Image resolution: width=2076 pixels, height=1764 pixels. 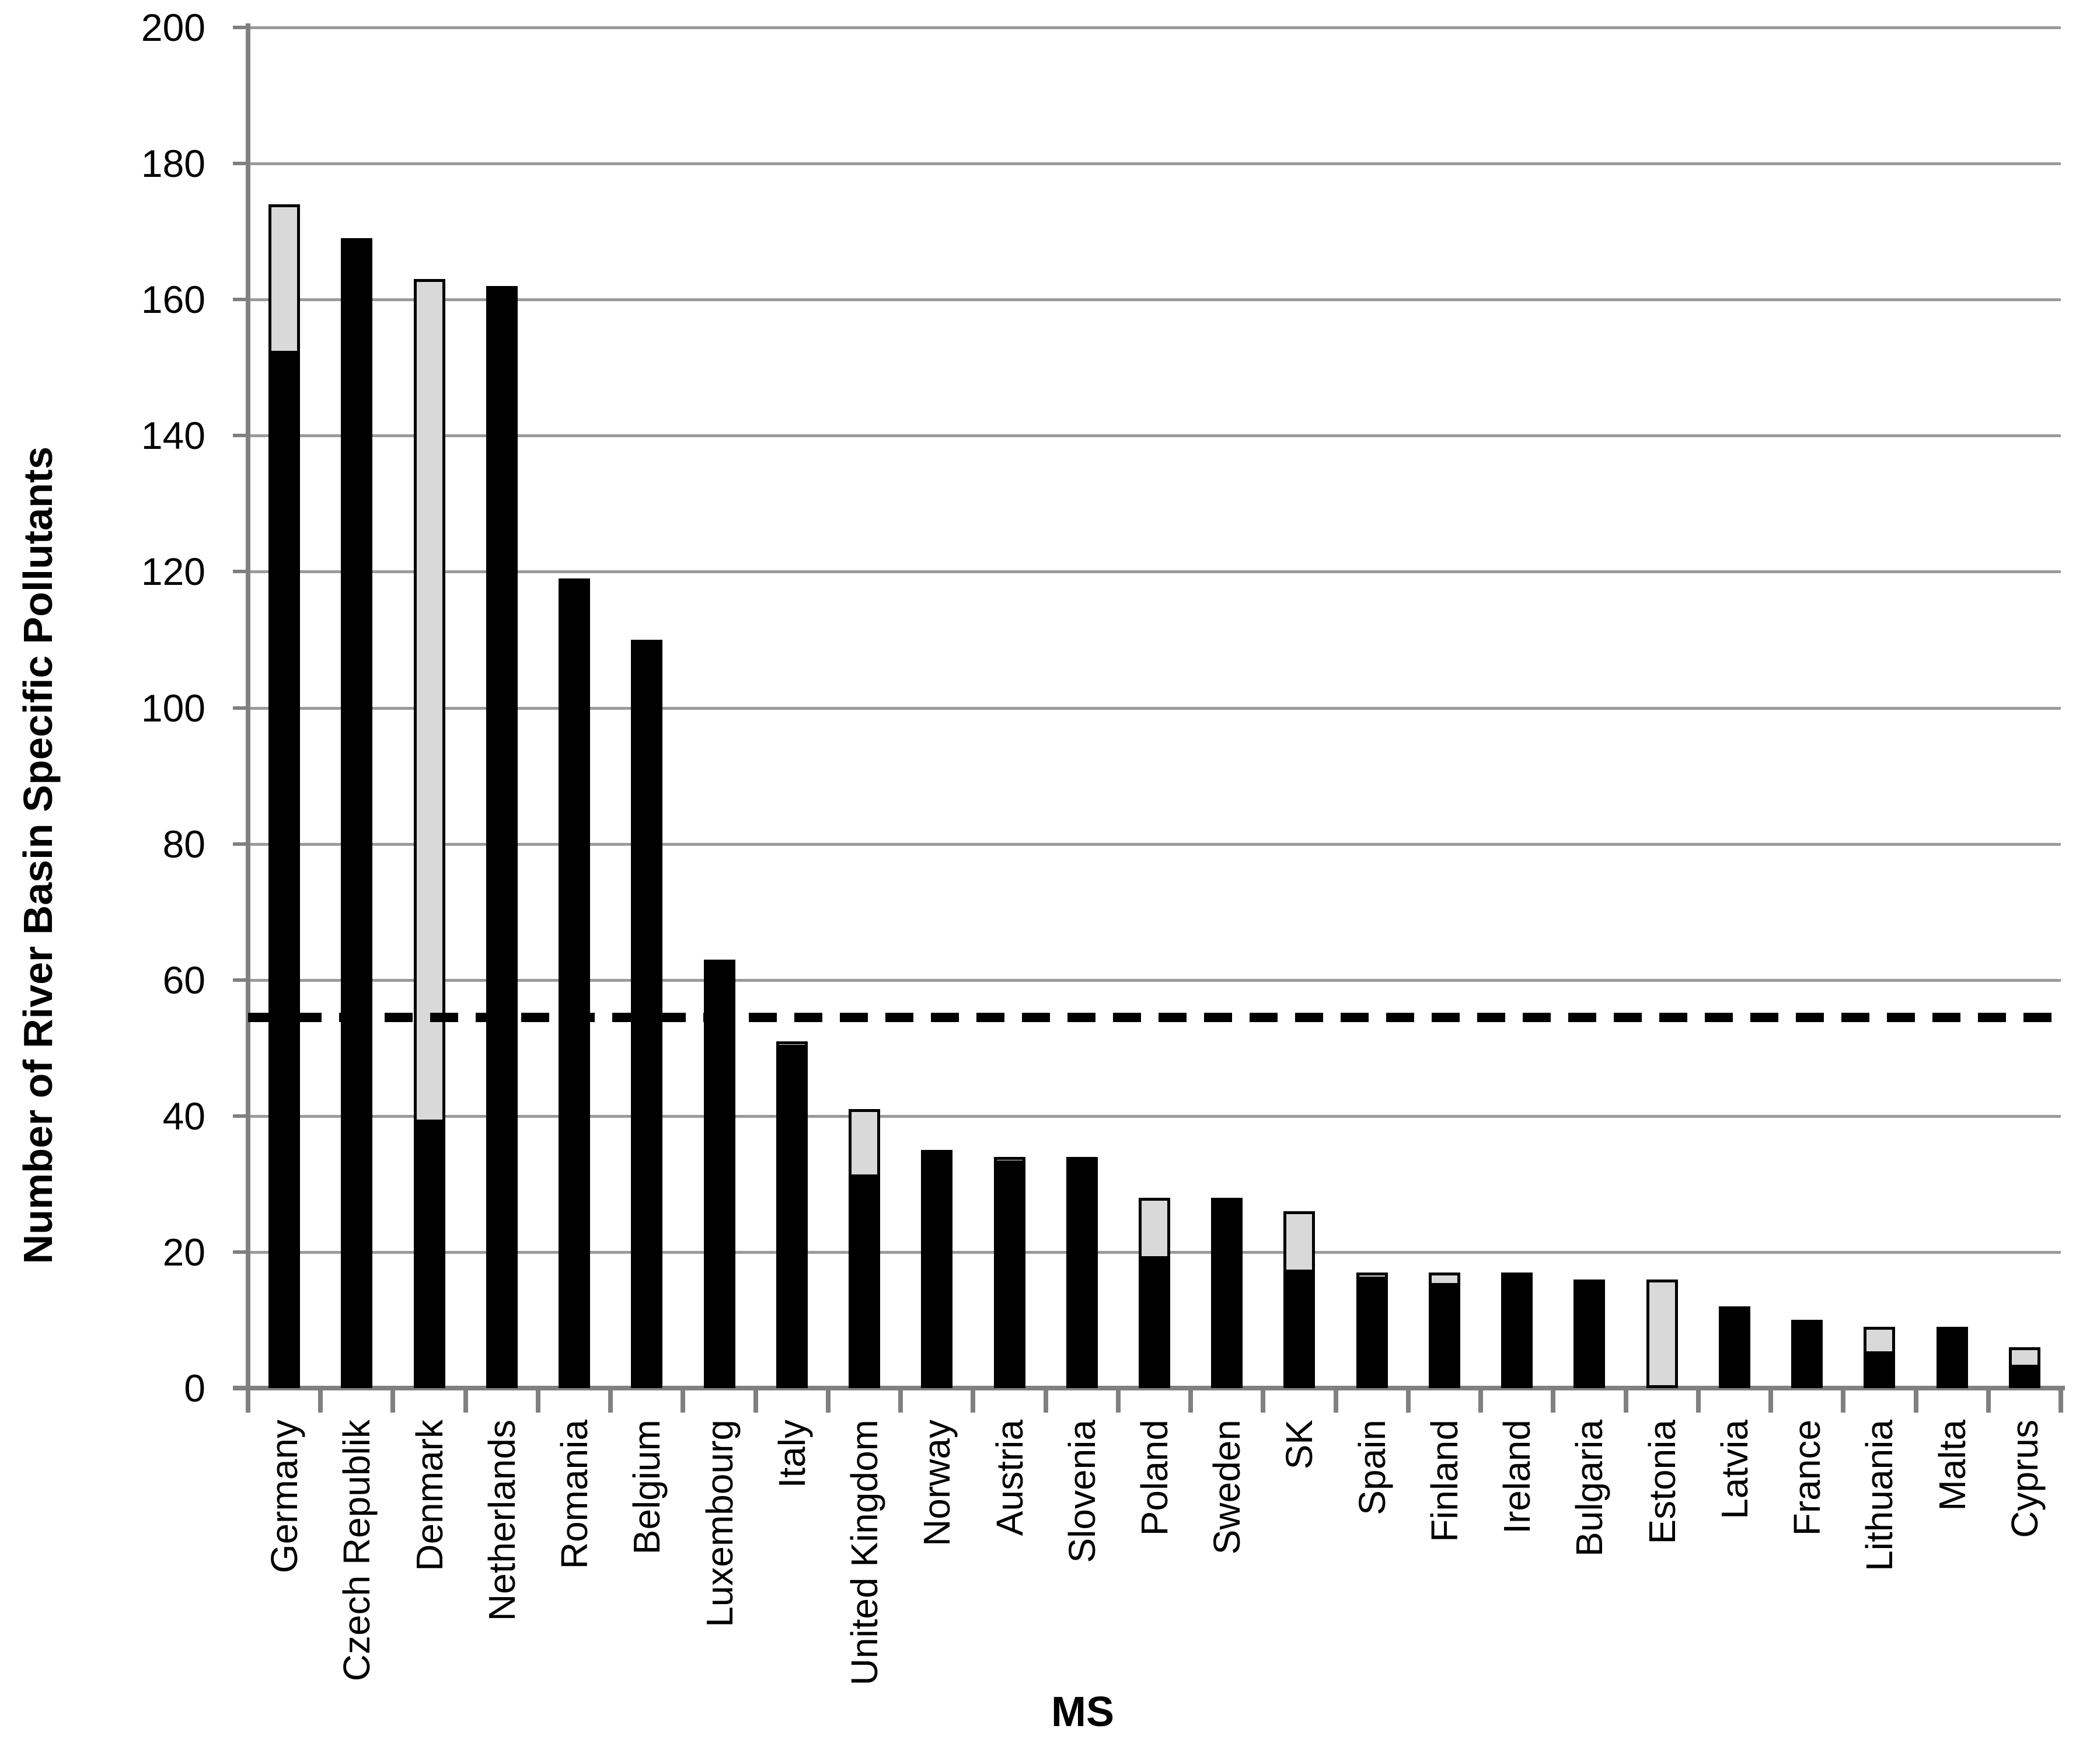 I want to click on category-label-slovenia: Slovenia, so click(x=1081, y=1491).